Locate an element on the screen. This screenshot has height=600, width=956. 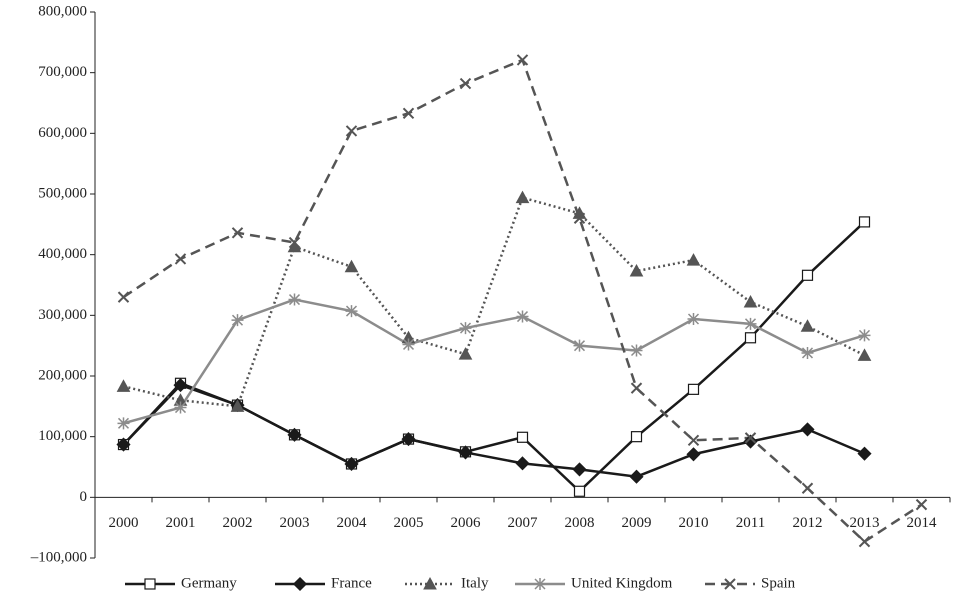
series-line is located at coordinates (493, 430).